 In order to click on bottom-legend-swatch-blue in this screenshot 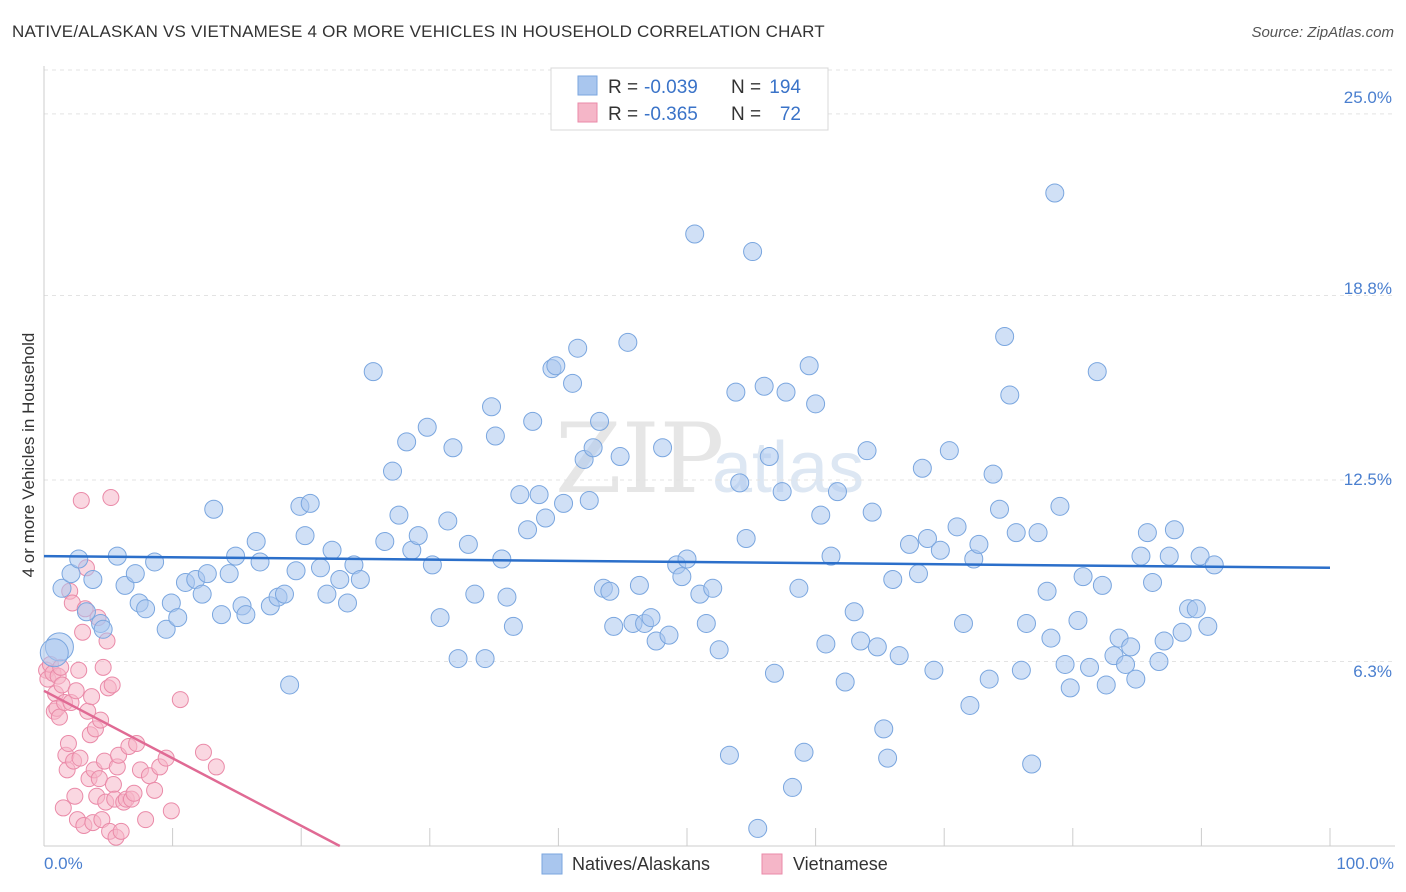, I will do `click(552, 864)`.